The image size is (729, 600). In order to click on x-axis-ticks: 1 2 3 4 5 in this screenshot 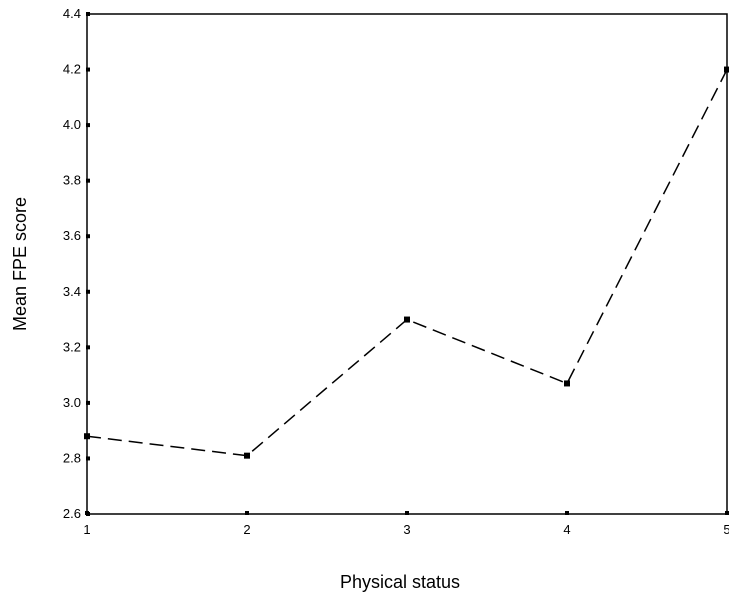, I will do `click(406, 524)`.